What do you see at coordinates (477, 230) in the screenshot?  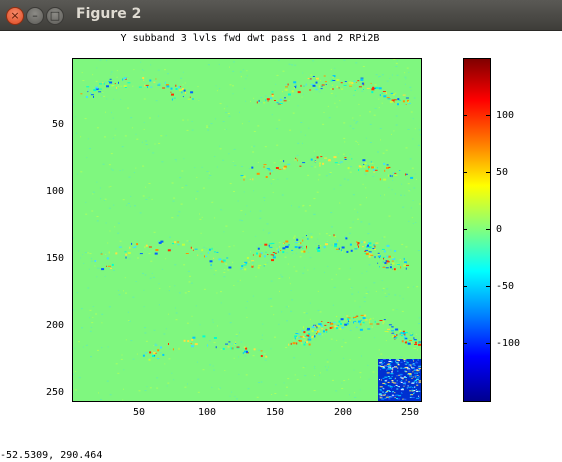 I see `colorbar` at bounding box center [477, 230].